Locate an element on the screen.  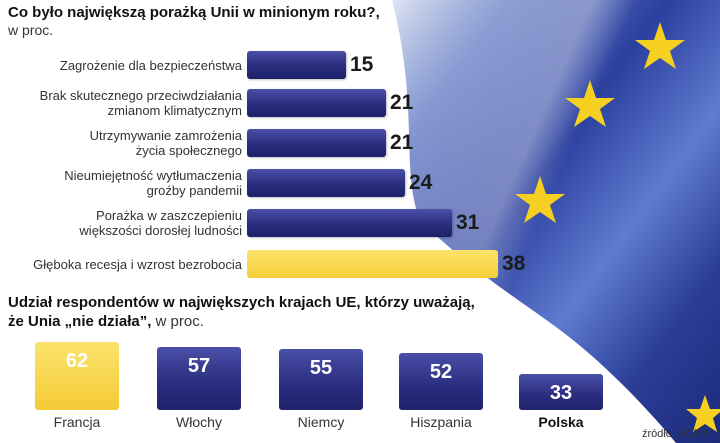
chart2-title-line2: że Unia „nie działa”, is located at coordinates (80, 321).